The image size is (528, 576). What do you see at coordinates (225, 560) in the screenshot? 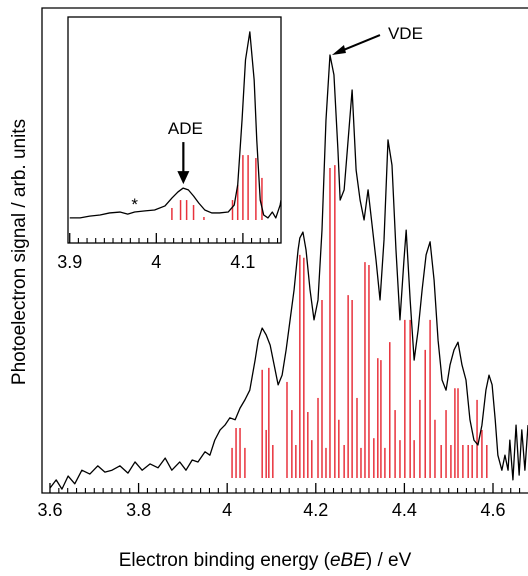
I see `x-axis-label-part: Electron binding energy (` at bounding box center [225, 560].